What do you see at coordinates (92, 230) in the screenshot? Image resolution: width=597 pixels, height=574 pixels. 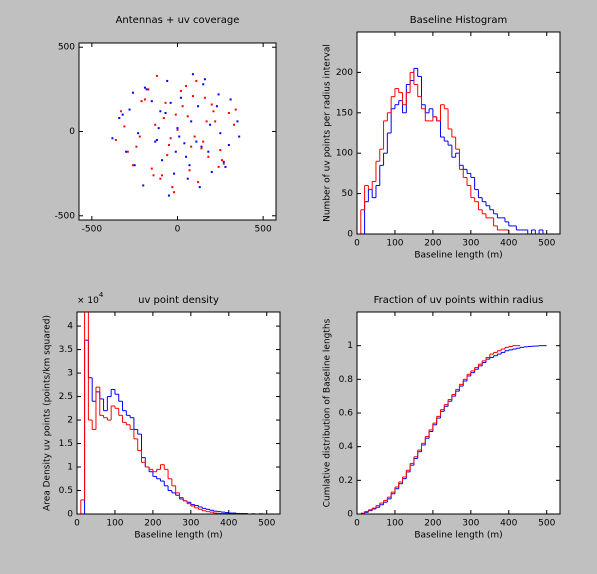 I see `x-tick-label: -500` at bounding box center [92, 230].